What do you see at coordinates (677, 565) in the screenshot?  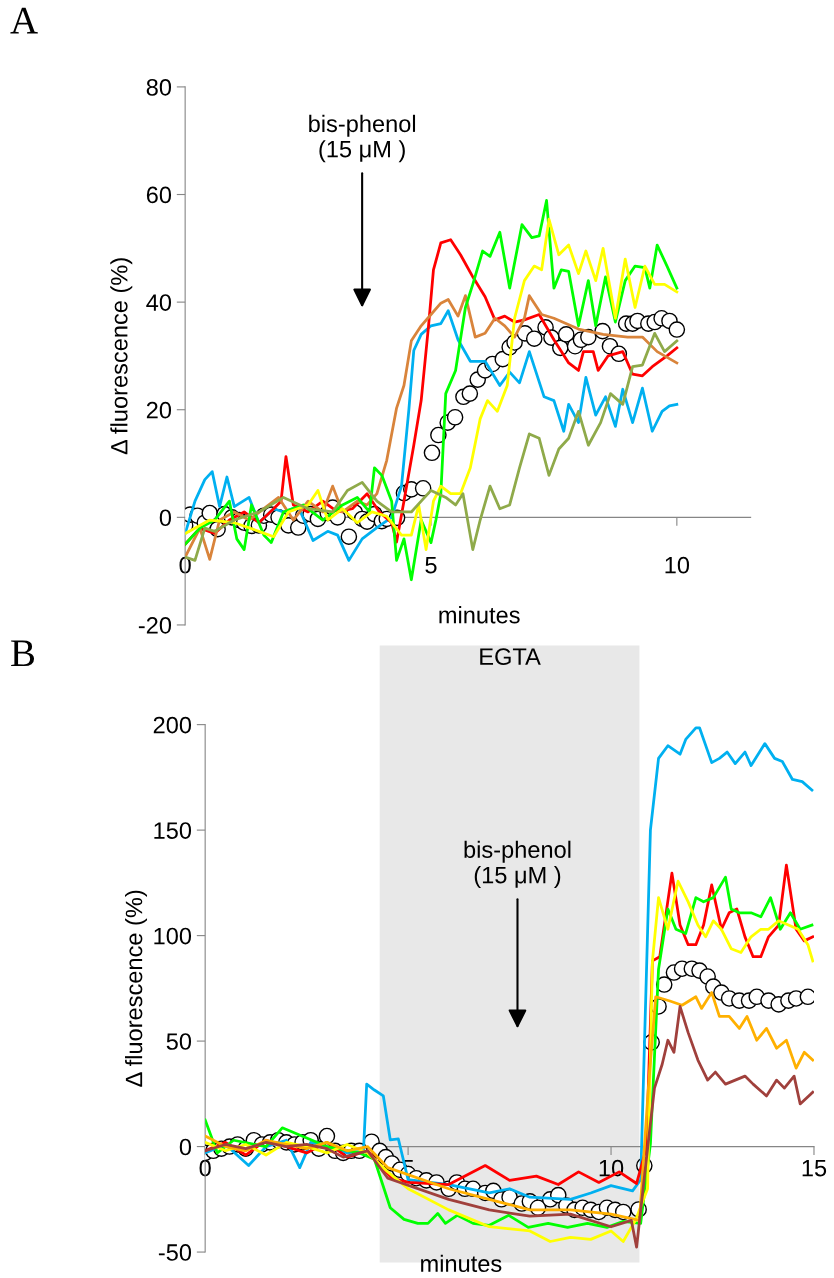 I see `x-tick-label: 10` at bounding box center [677, 565].